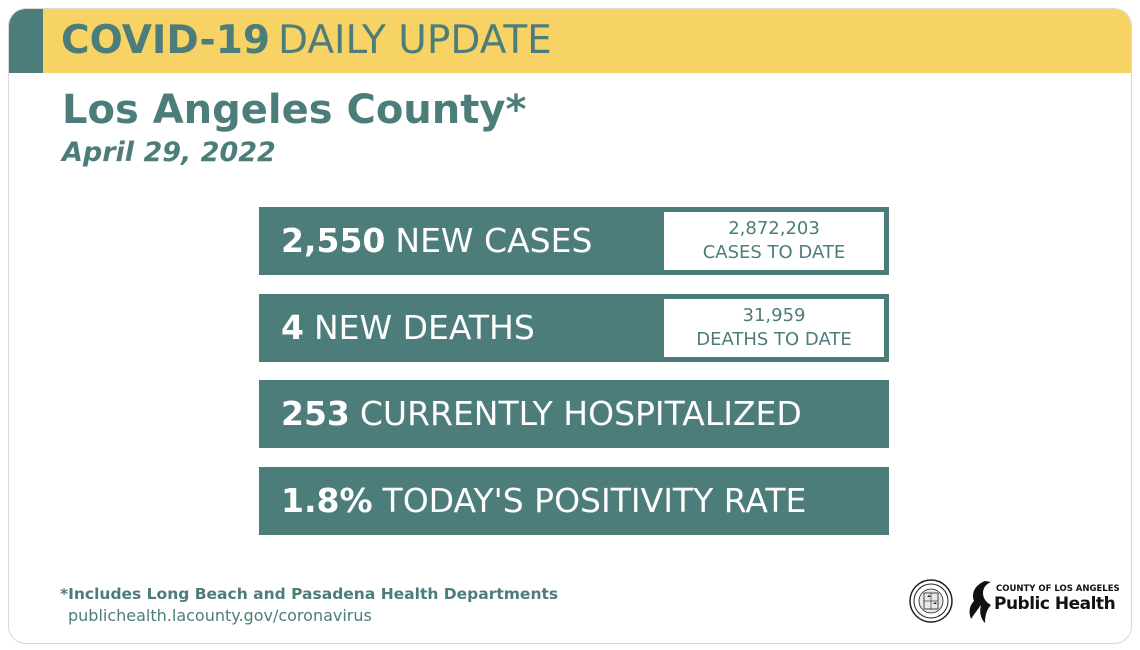 The width and height of the screenshot is (1140, 650). I want to click on stat-label: TODAY'S POSITIVITY RATE, so click(594, 500).